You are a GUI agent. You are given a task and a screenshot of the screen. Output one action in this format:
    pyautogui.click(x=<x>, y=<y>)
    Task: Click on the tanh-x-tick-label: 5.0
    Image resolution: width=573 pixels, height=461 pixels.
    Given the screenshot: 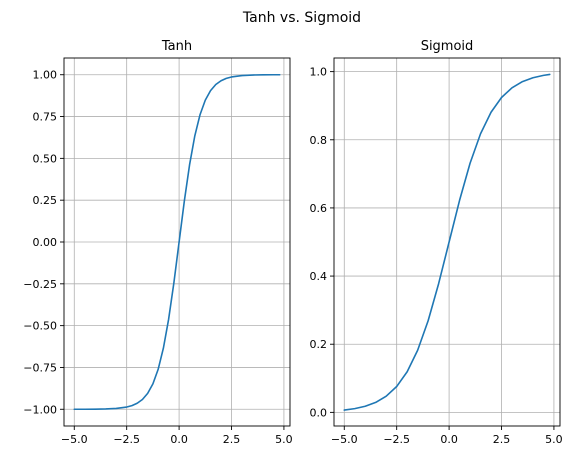 What is the action you would take?
    pyautogui.click(x=284, y=439)
    